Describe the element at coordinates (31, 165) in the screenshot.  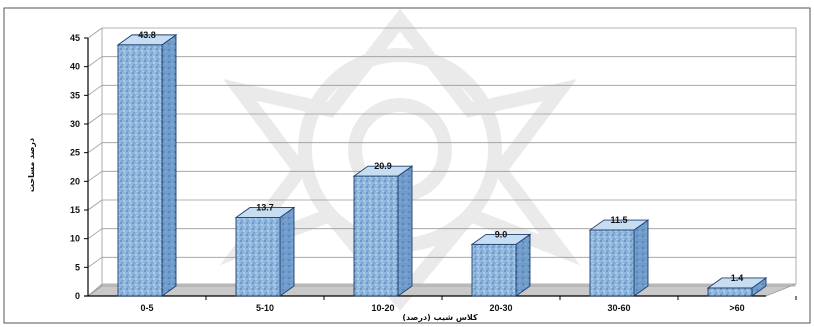
I see `y-axis-title: درصد مساحت` at that location.